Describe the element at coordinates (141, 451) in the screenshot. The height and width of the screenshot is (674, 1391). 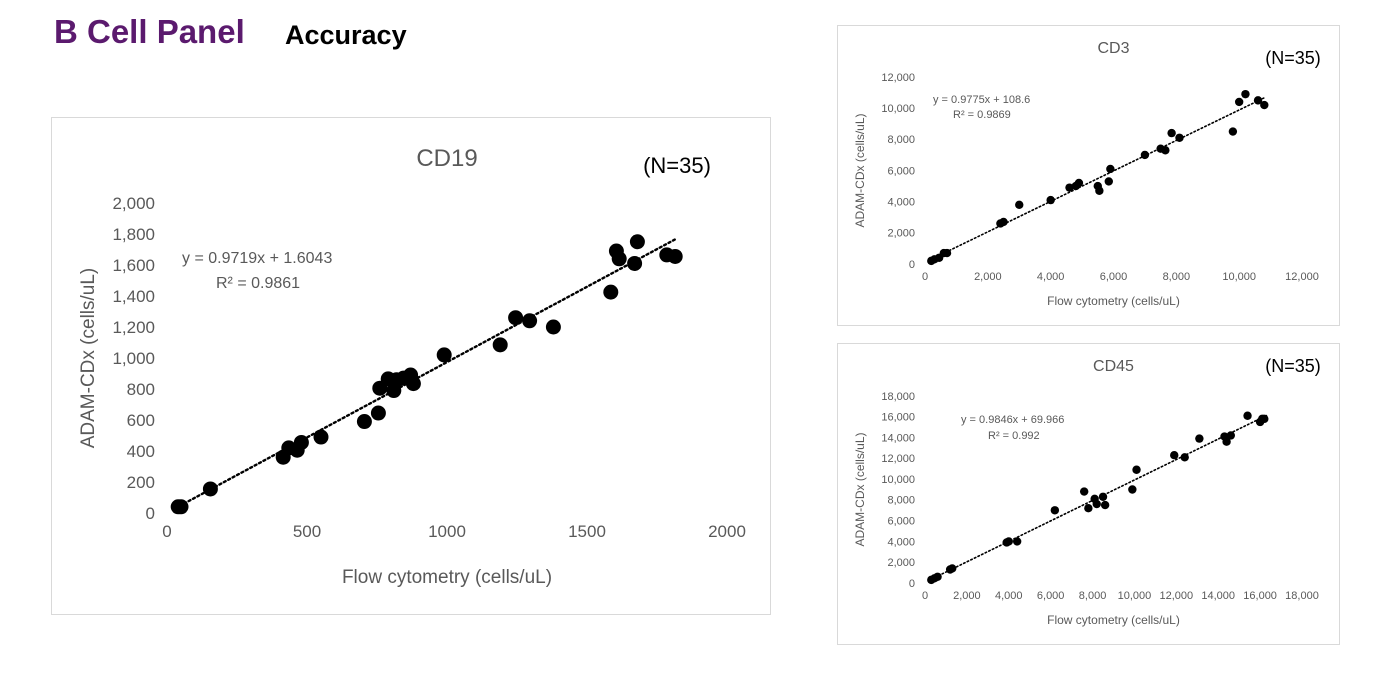
I see `y-tick-label: 400` at that location.